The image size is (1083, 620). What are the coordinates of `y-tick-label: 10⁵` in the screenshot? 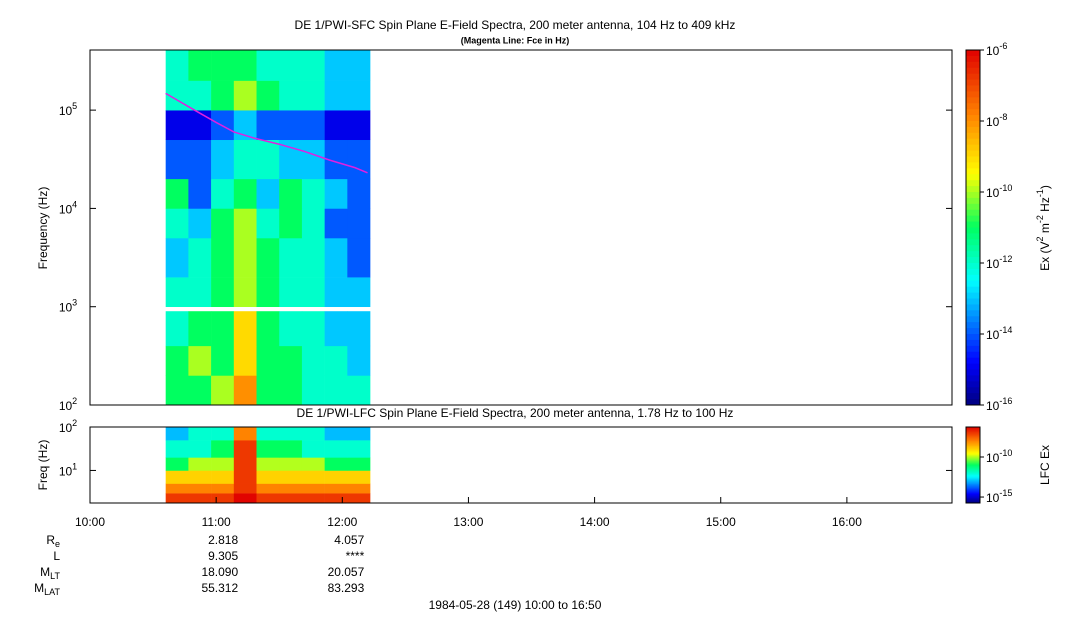 It's located at (68, 110).